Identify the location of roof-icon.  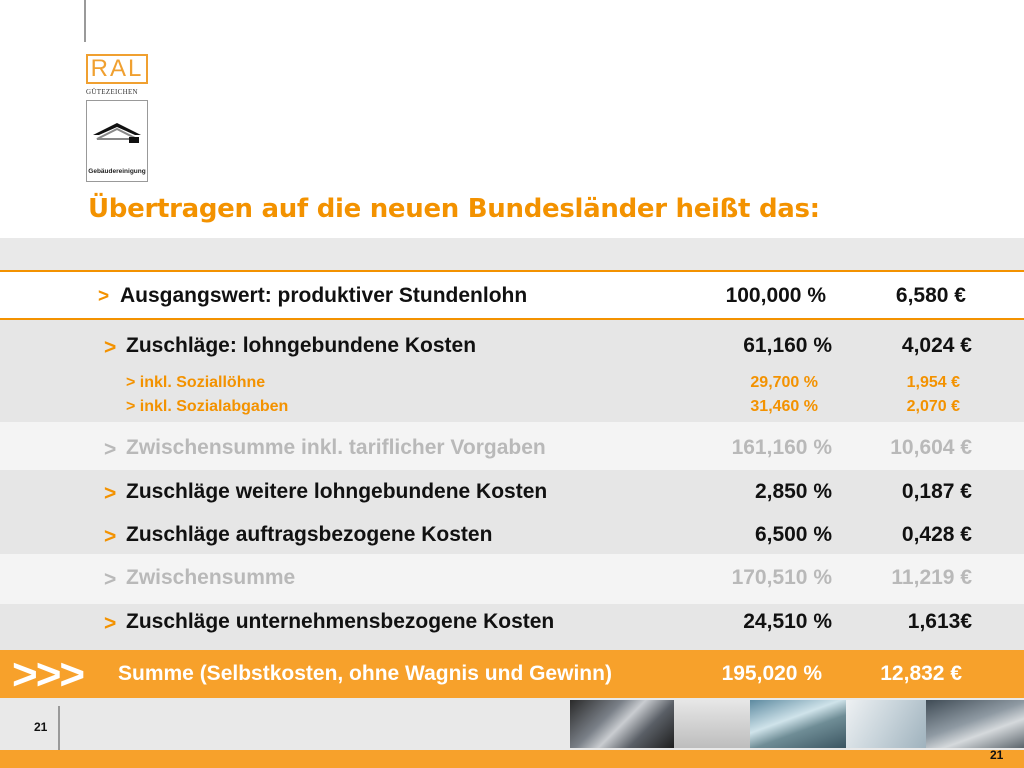
(117, 133).